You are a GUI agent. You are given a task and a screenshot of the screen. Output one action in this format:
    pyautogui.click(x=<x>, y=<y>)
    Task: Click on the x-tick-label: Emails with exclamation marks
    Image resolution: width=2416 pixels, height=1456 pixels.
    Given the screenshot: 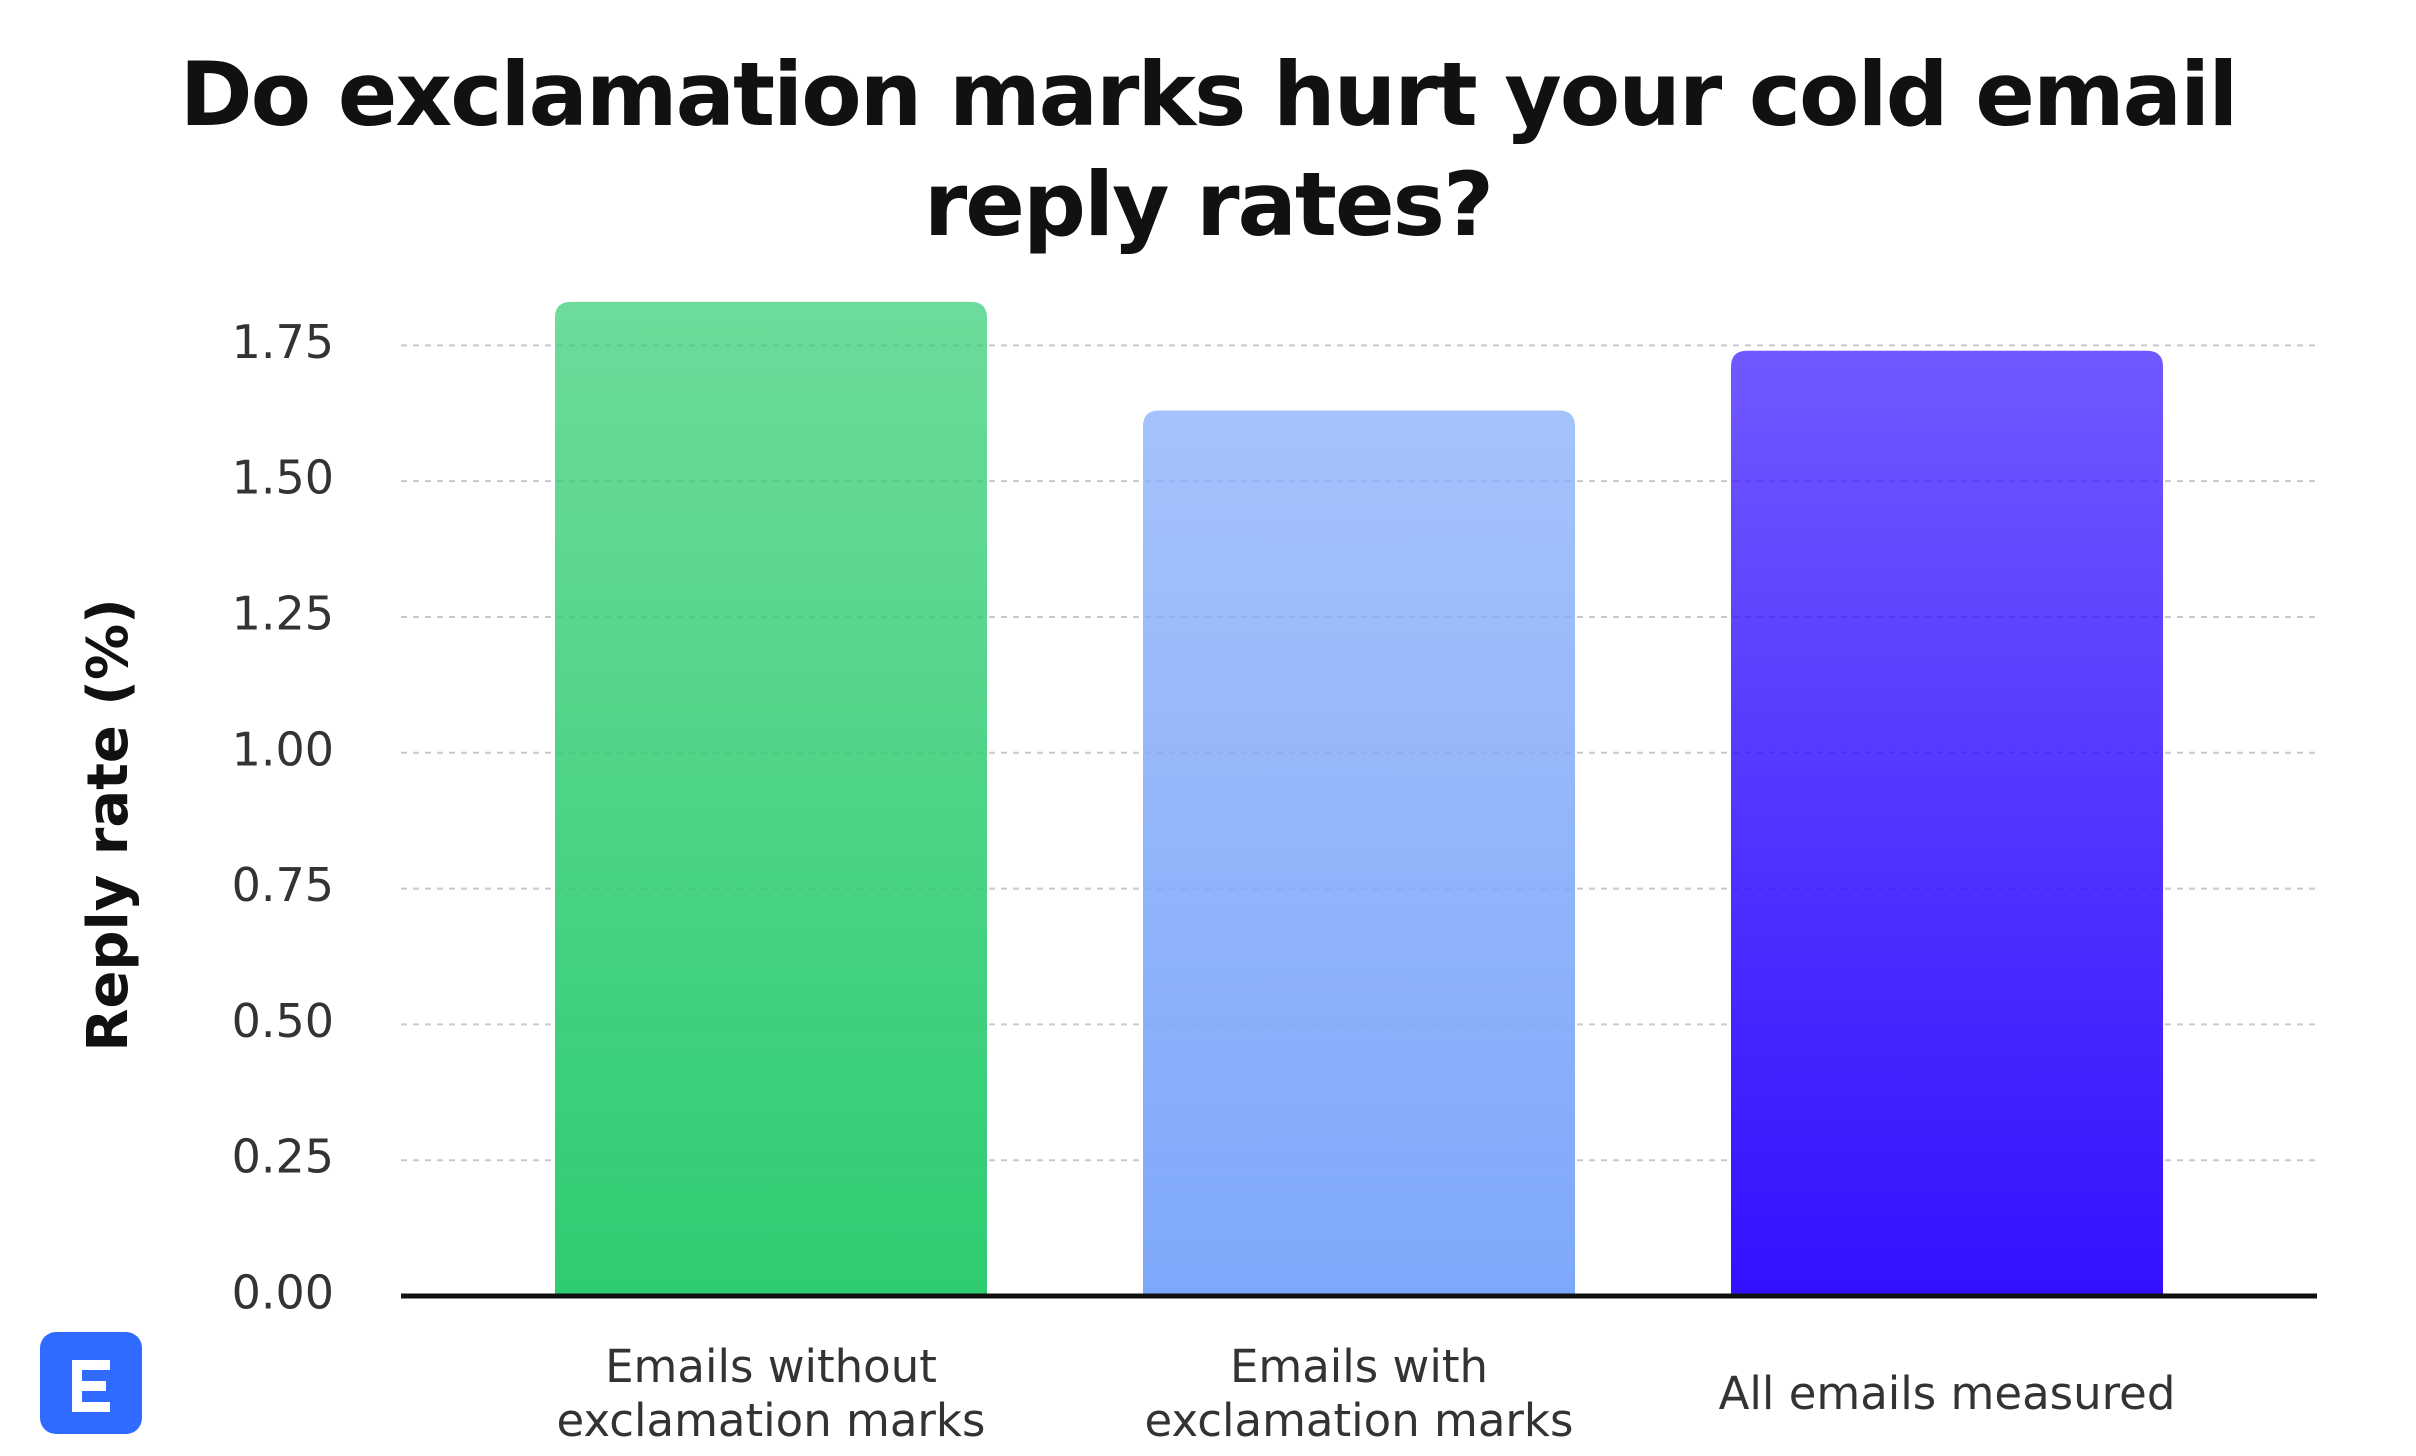 What is the action you would take?
    pyautogui.click(x=1359, y=1393)
    